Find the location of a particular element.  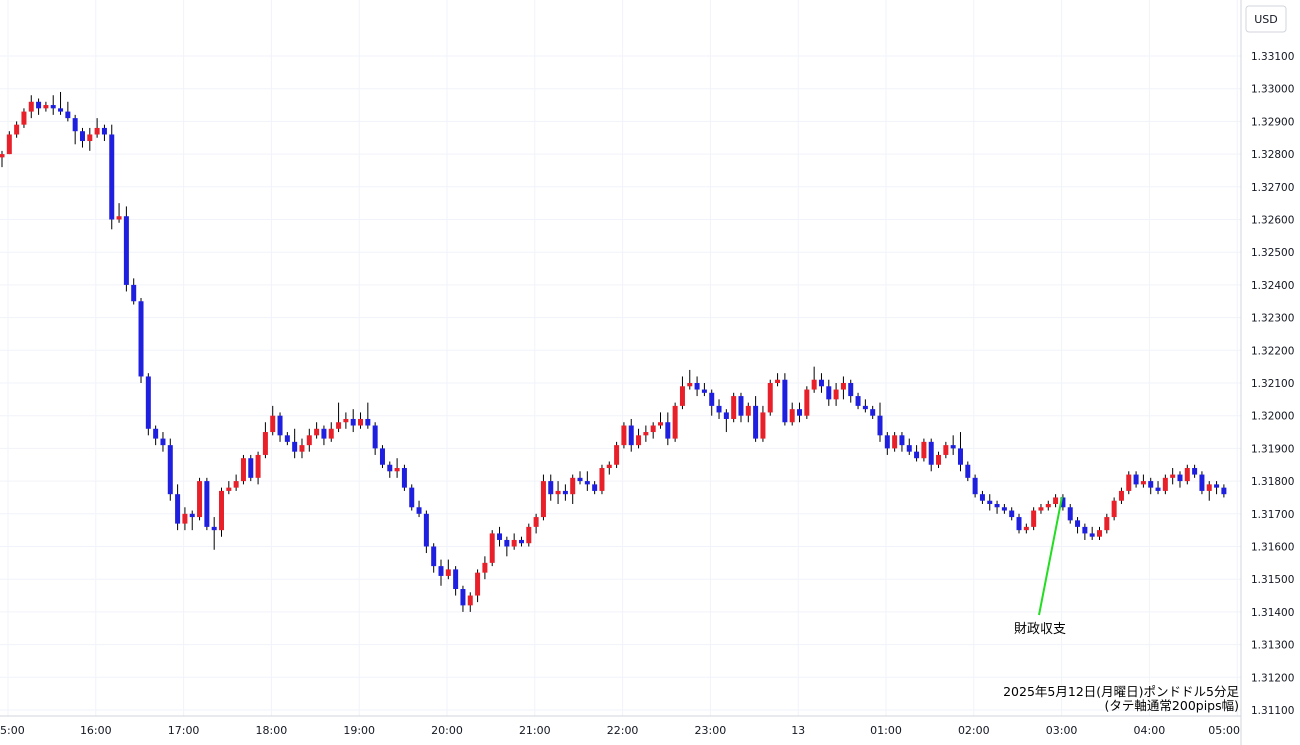

y-tick-label: 1.32100 is located at coordinates (1272, 384).